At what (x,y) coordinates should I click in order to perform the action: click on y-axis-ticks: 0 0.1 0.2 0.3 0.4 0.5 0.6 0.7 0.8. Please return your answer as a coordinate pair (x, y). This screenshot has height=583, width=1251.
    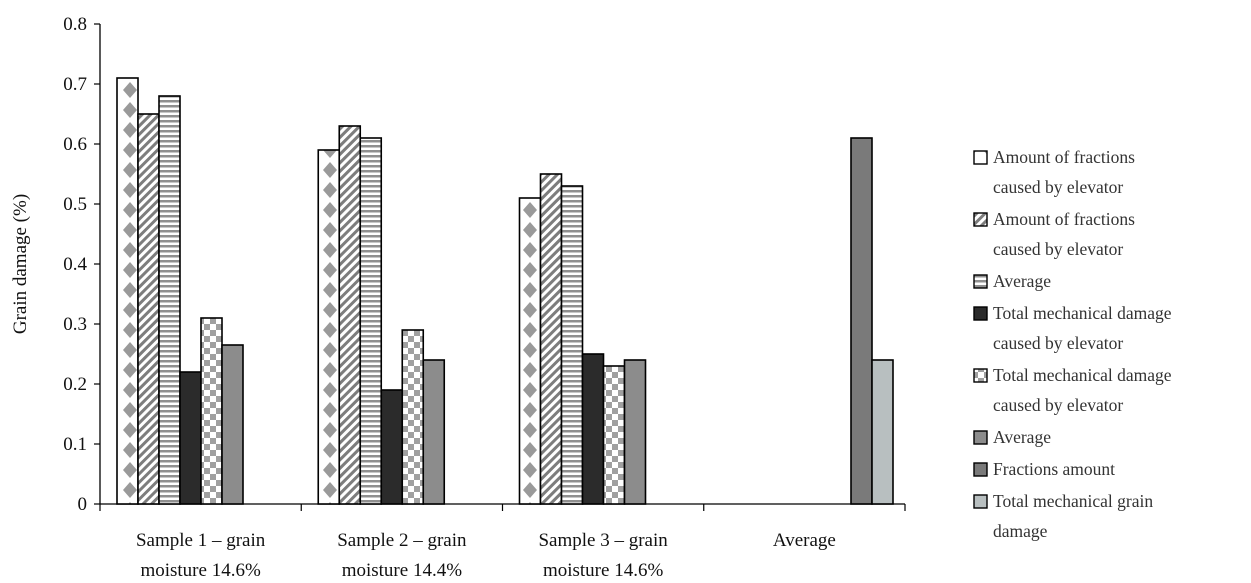
    Looking at the image, I should click on (81, 264).